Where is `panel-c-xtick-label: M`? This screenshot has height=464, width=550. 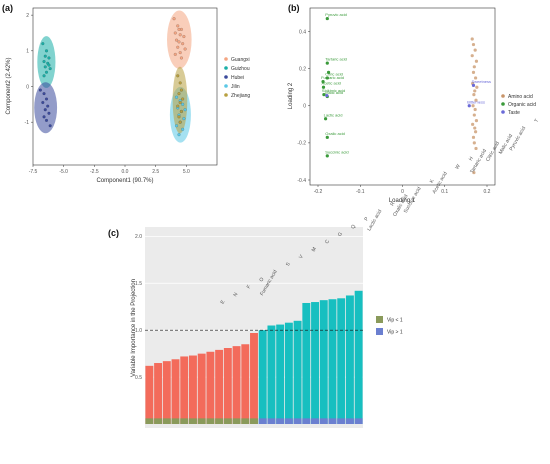
panel-c-xtick-label: M is located at coordinates (314, 249).